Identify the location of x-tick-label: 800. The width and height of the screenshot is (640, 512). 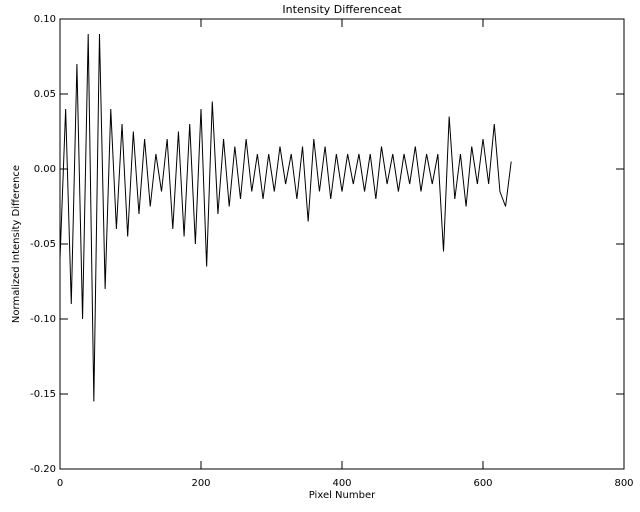
(623, 483).